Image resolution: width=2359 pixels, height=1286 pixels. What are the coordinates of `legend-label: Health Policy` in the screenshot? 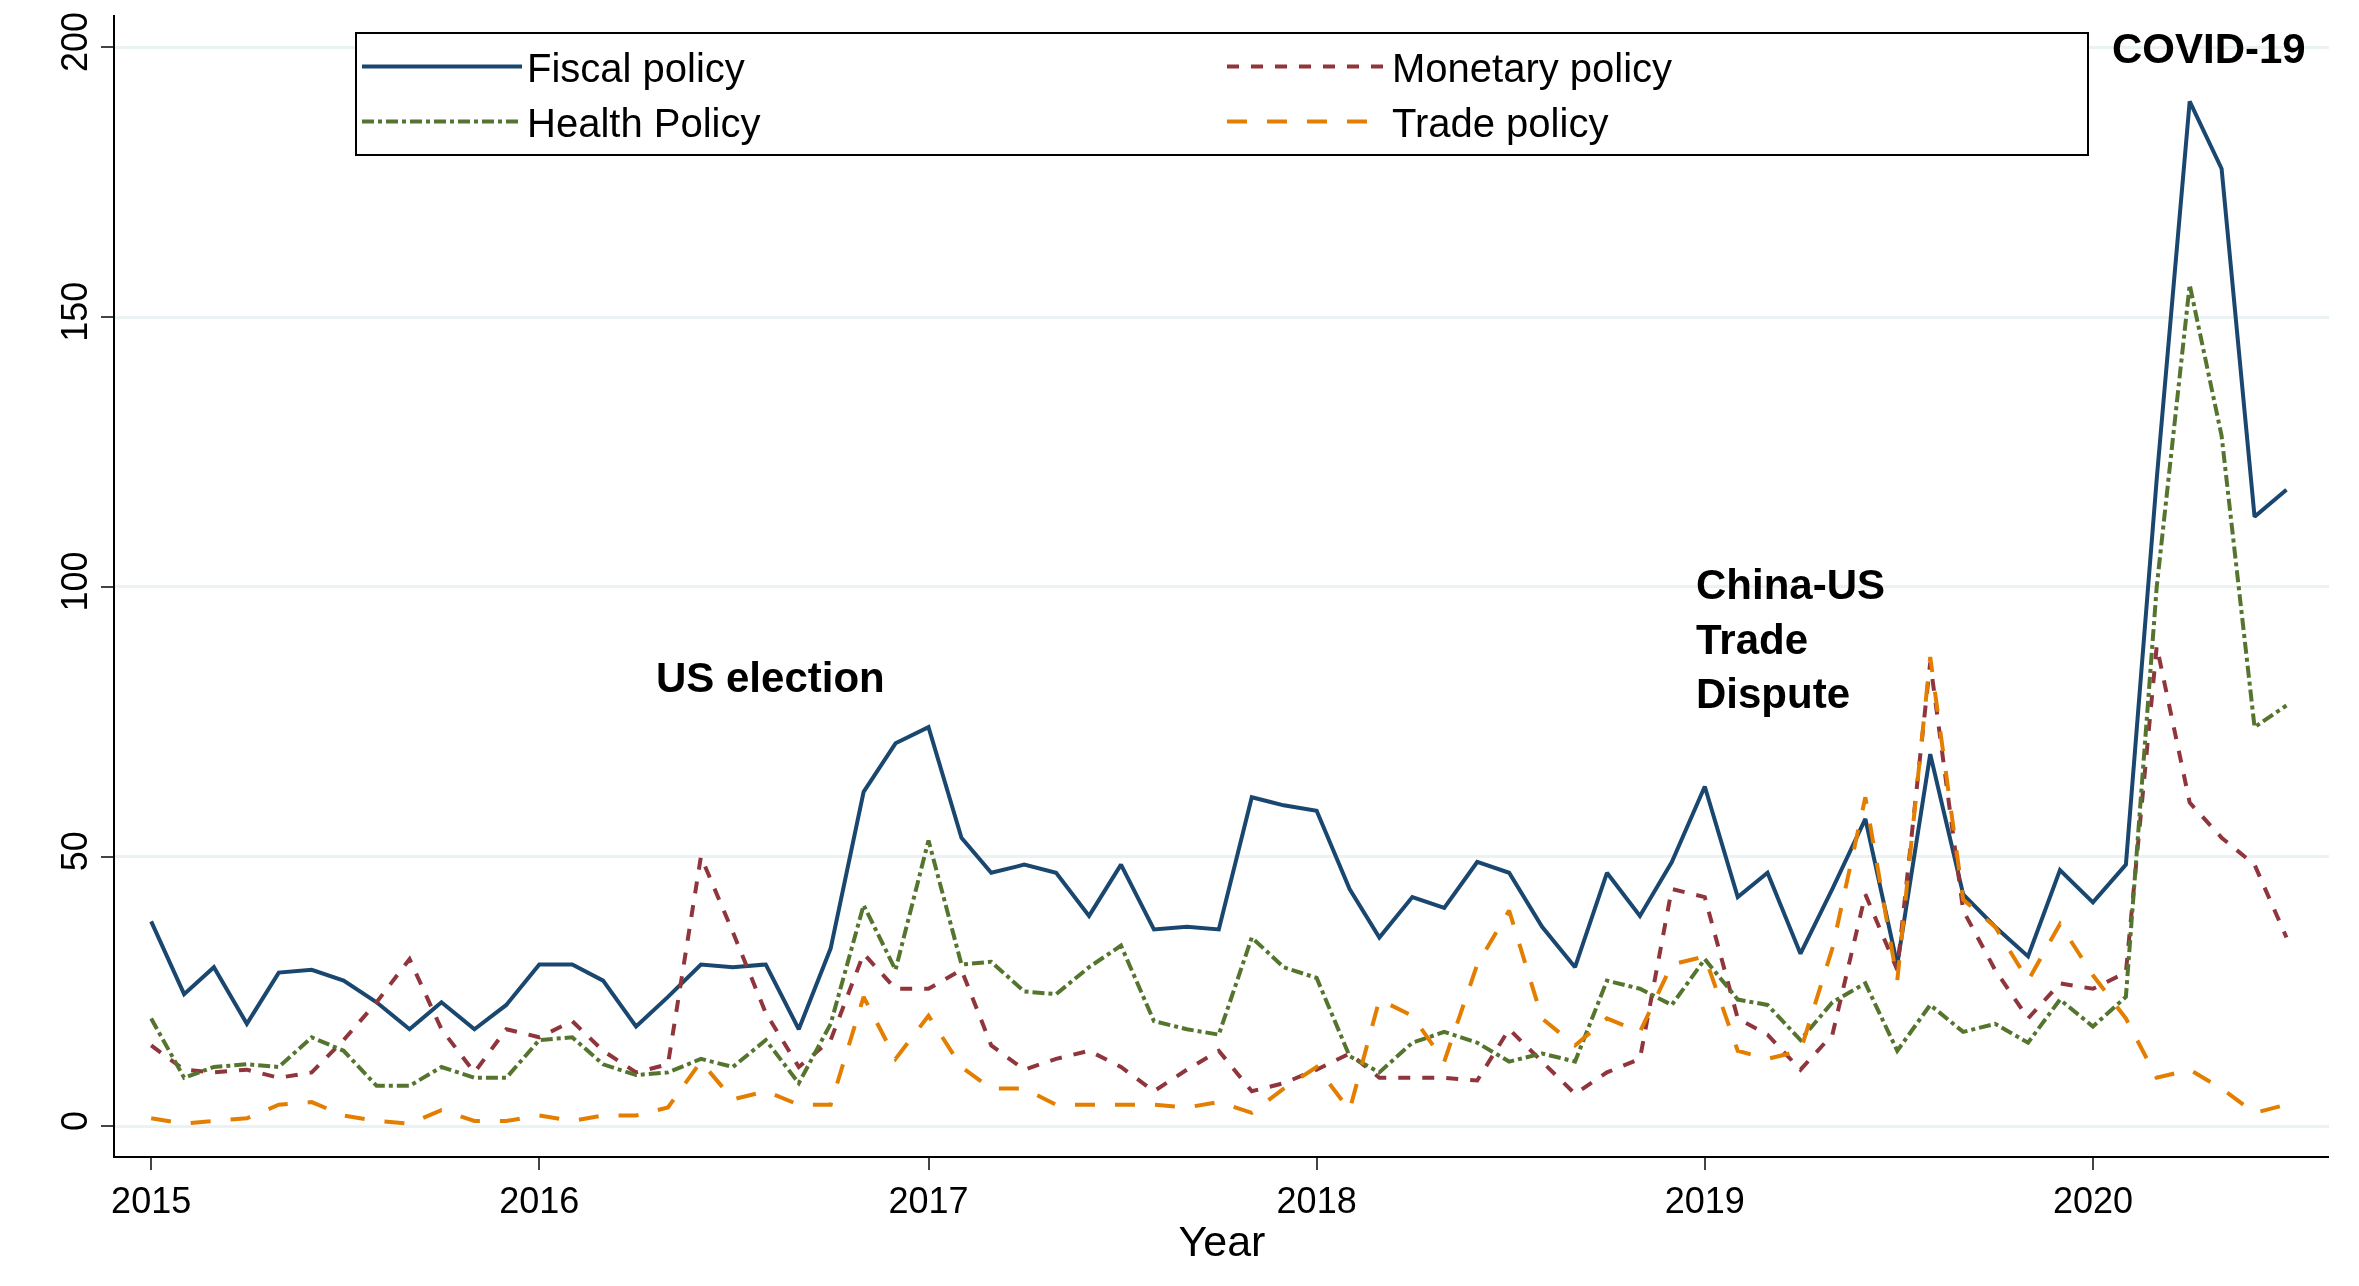 It's located at (644, 123).